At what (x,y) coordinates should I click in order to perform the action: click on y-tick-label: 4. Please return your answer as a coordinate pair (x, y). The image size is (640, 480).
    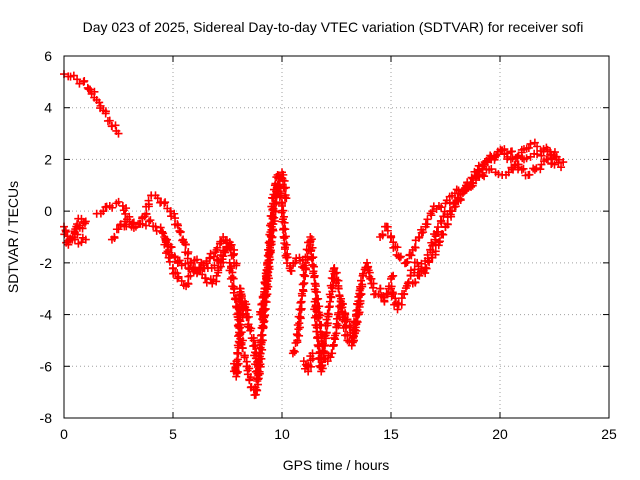
    Looking at the image, I should click on (48, 108).